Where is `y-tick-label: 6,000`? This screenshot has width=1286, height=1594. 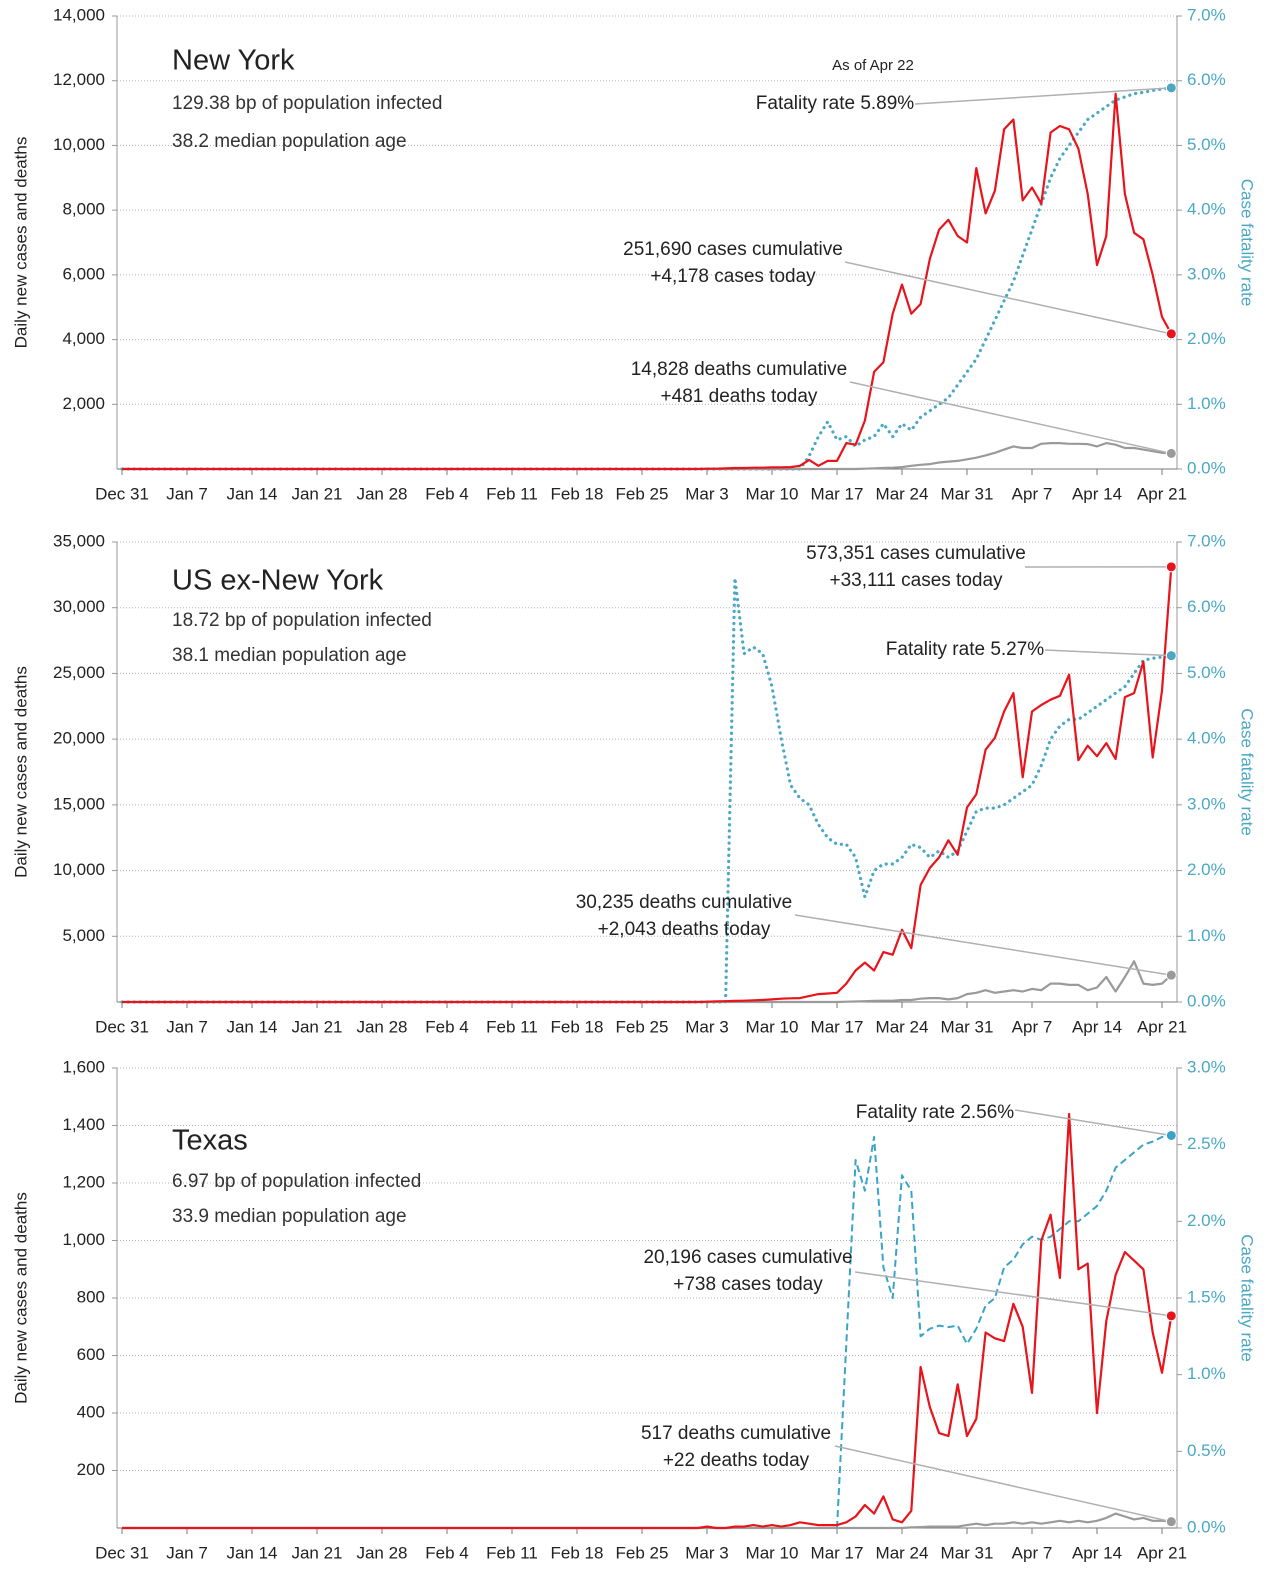
y-tick-label: 6,000 is located at coordinates (83, 273).